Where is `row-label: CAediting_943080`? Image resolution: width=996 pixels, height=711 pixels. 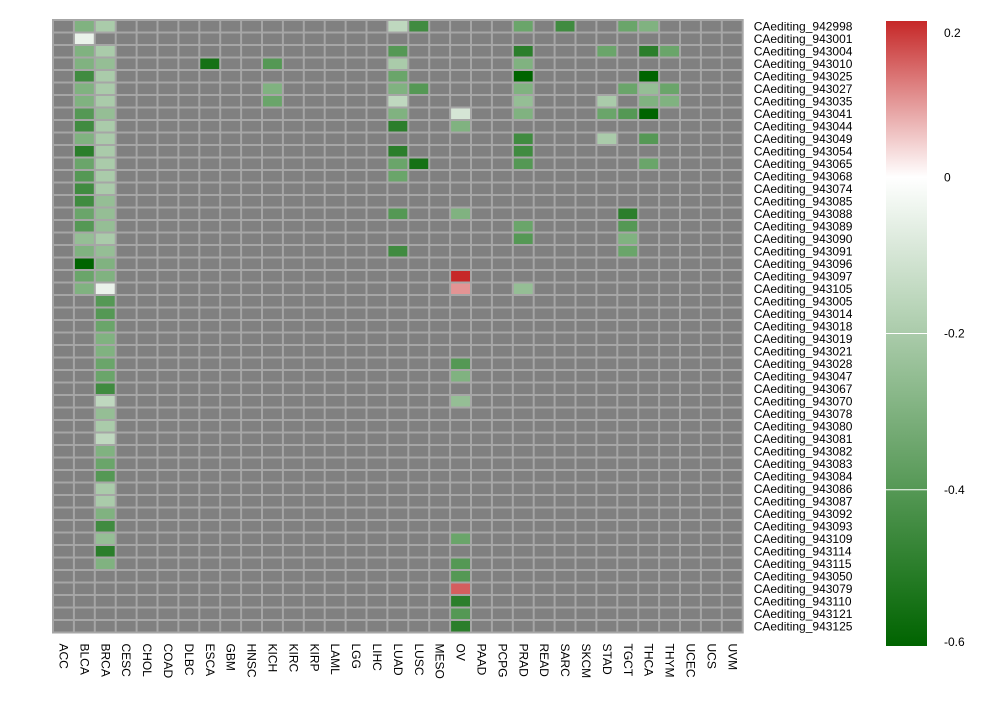
row-label: CAediting_943080 is located at coordinates (803, 426).